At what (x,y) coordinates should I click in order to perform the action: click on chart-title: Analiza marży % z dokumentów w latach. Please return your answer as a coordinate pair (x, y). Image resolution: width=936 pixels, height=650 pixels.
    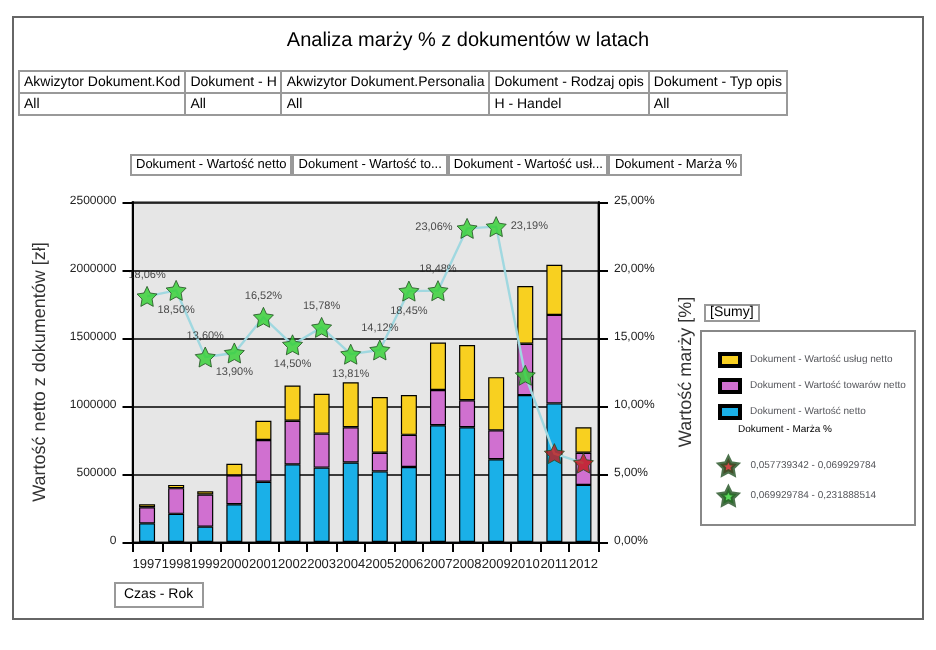
    Looking at the image, I should click on (468, 41).